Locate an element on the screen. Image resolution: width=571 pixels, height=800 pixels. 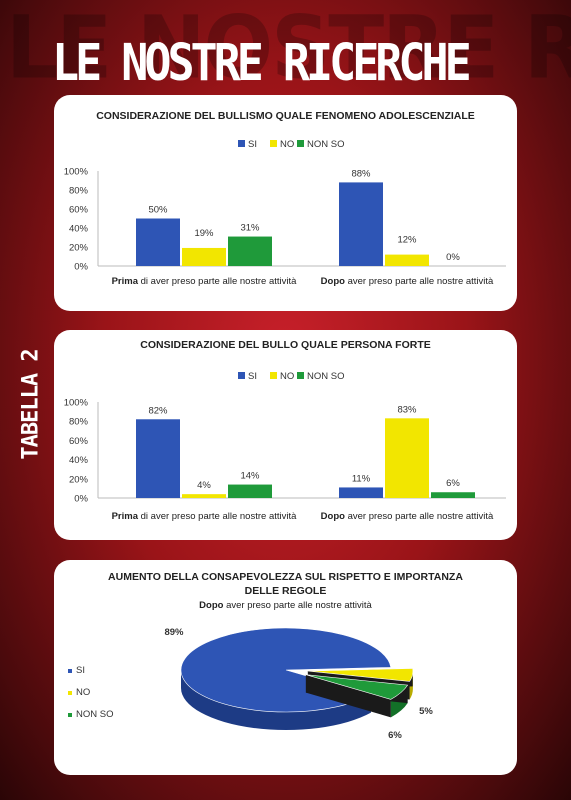
pie-slice-cutface-non-so is located at coordinates (348, 696).